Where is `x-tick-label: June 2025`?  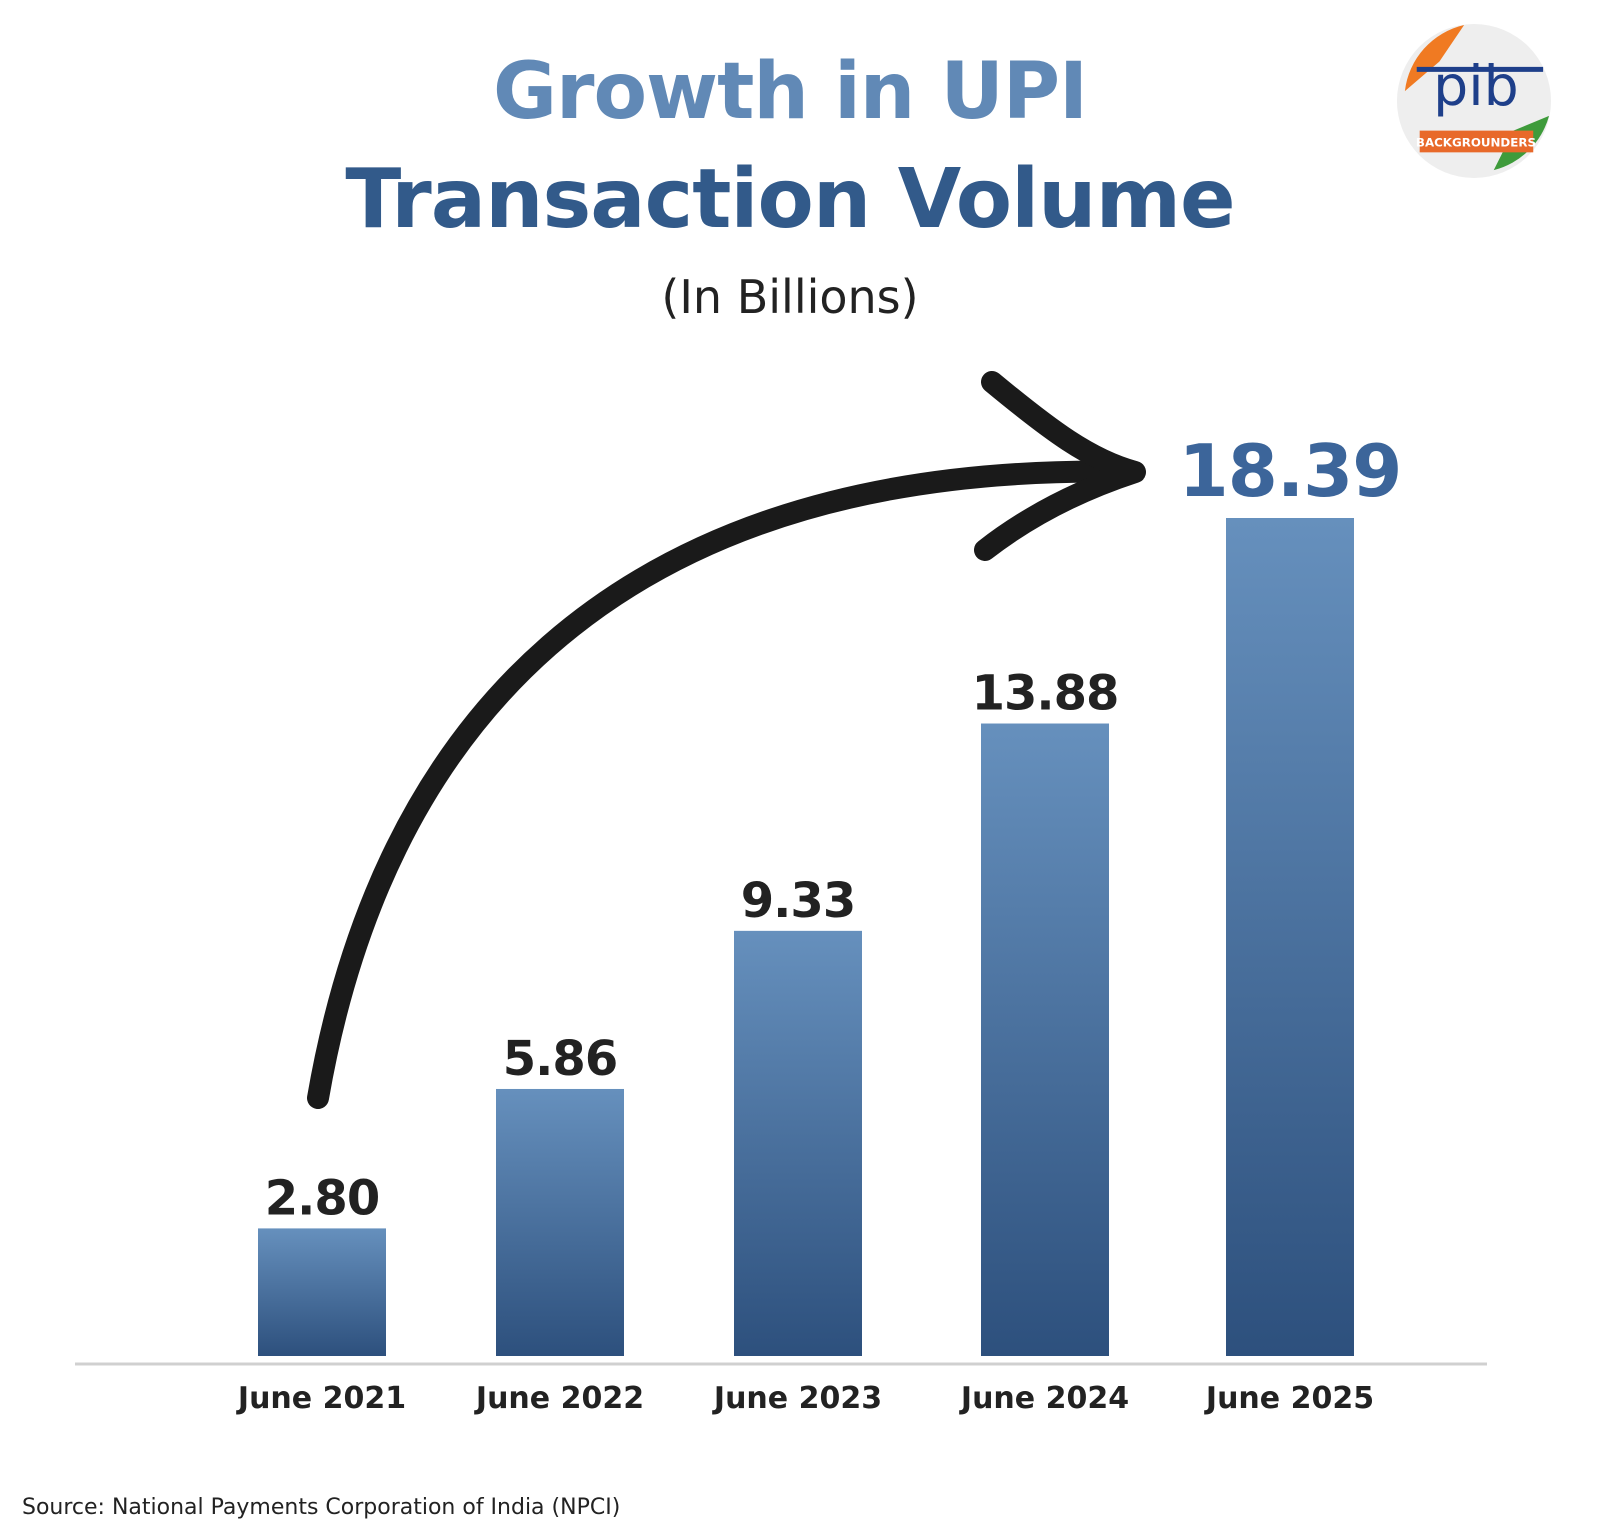 x-tick-label: June 2025 is located at coordinates (1289, 1398).